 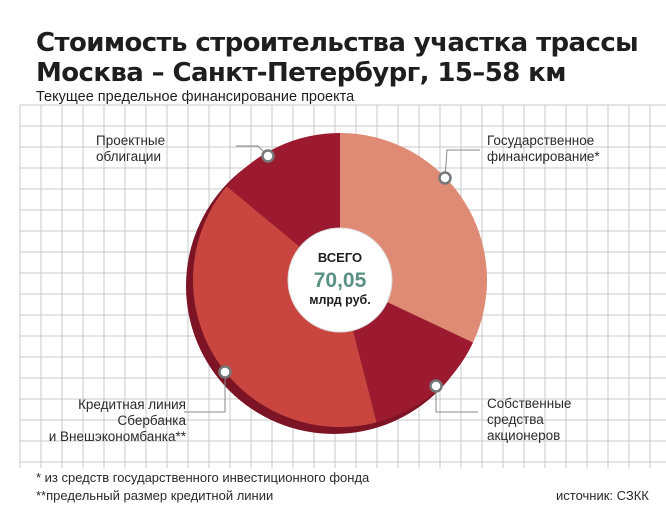 What do you see at coordinates (445, 178) in the screenshot?
I see `marker-state` at bounding box center [445, 178].